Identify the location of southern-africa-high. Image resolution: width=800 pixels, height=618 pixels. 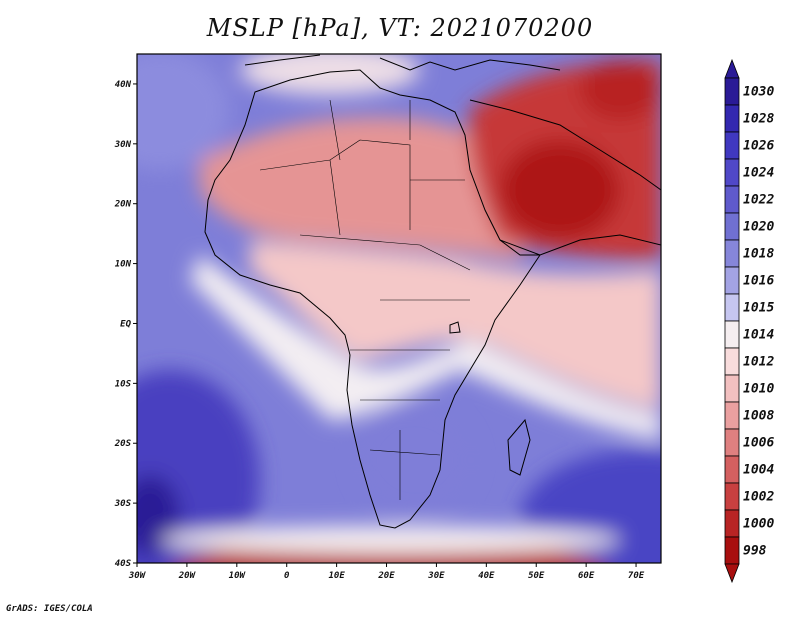
(415, 460).